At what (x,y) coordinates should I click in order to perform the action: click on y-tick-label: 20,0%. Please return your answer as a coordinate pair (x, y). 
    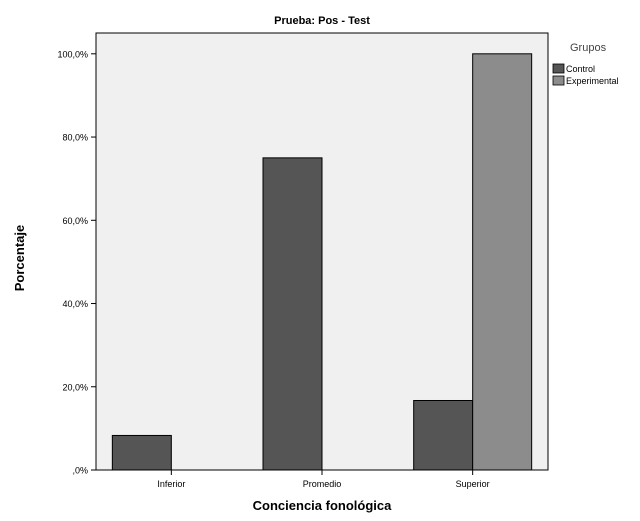
    Looking at the image, I should click on (75, 387).